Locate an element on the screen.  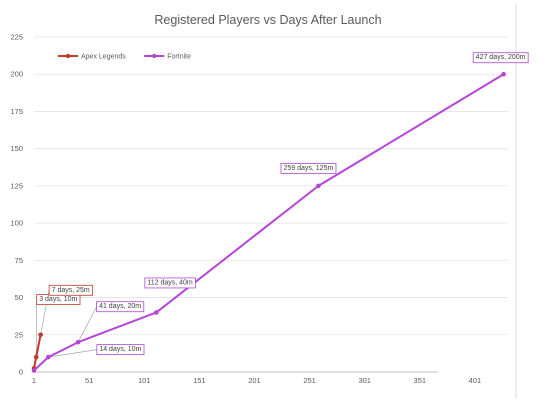
data-label: 14 days, 10m is located at coordinates (120, 349).